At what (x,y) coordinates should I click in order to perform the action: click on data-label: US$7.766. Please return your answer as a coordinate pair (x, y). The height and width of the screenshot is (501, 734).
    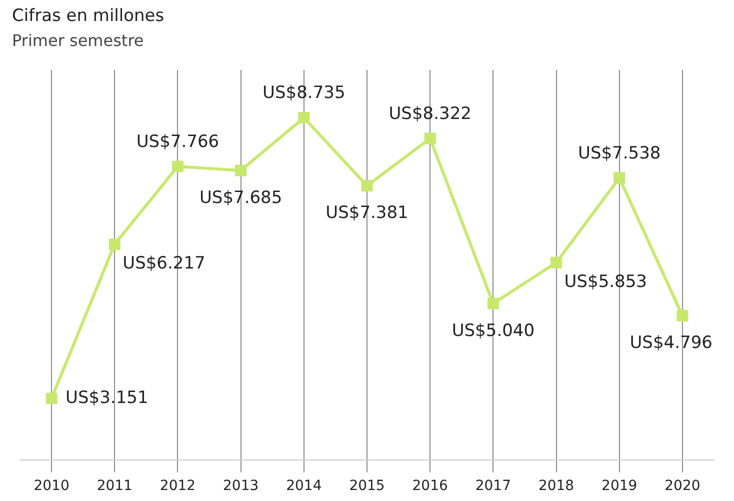
    Looking at the image, I should click on (178, 142).